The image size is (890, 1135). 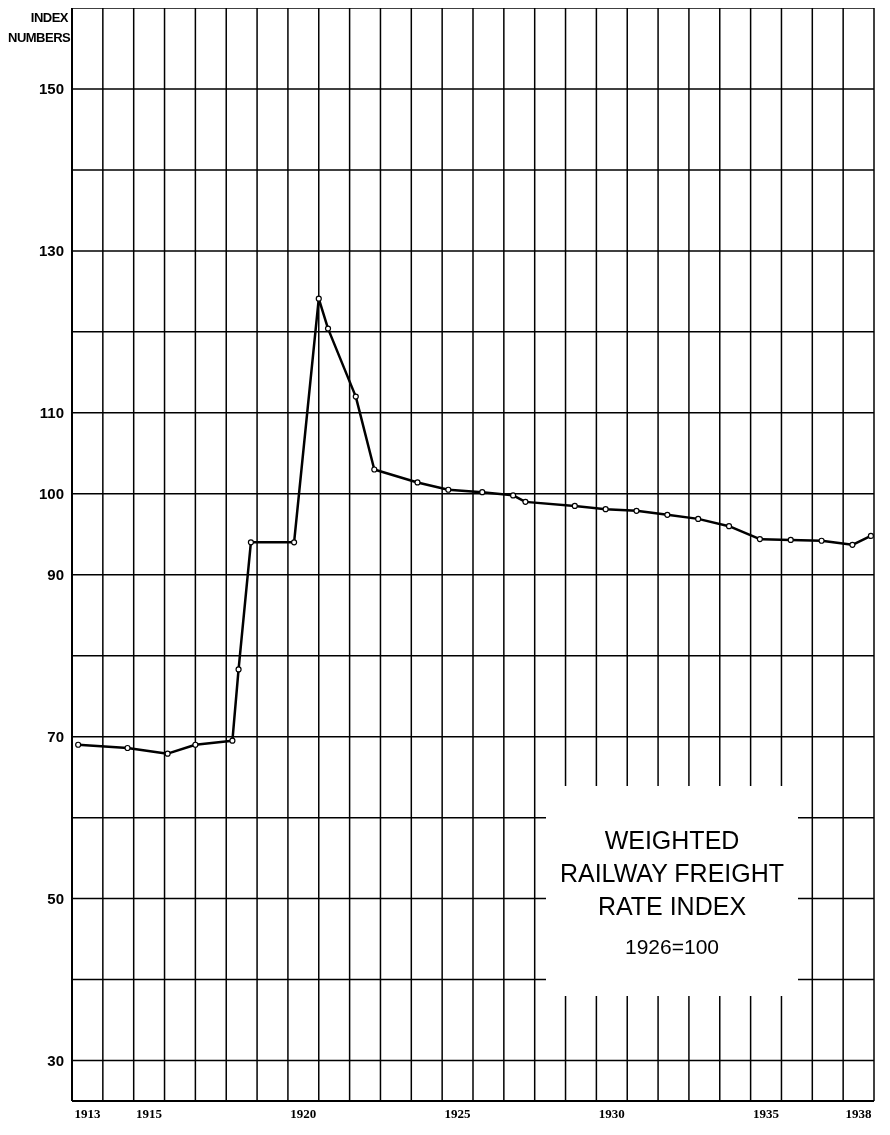 What do you see at coordinates (672, 891) in the screenshot?
I see `title-panel: WEIGHTED RAILWAY FREIGHT RATE INDEX 1926=100` at bounding box center [672, 891].